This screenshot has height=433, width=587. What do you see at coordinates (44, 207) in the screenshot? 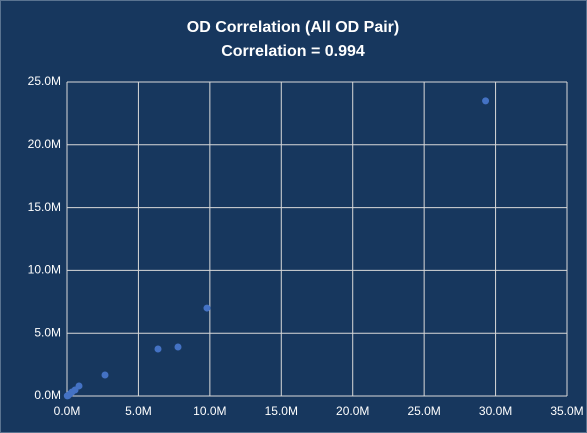
I see `y-tick-label: 15.0M` at bounding box center [44, 207].